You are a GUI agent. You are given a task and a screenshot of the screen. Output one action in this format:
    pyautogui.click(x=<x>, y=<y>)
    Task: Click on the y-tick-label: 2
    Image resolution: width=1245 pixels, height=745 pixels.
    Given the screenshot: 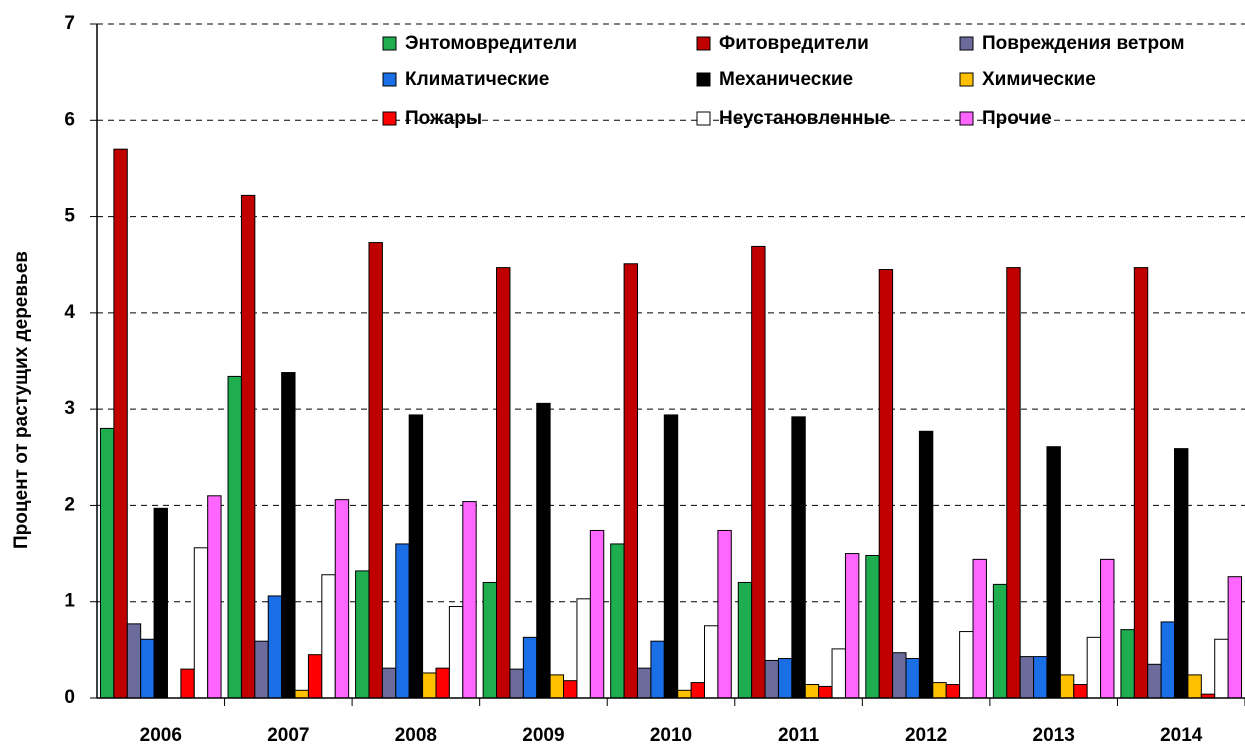 What is the action you would take?
    pyautogui.click(x=69, y=504)
    